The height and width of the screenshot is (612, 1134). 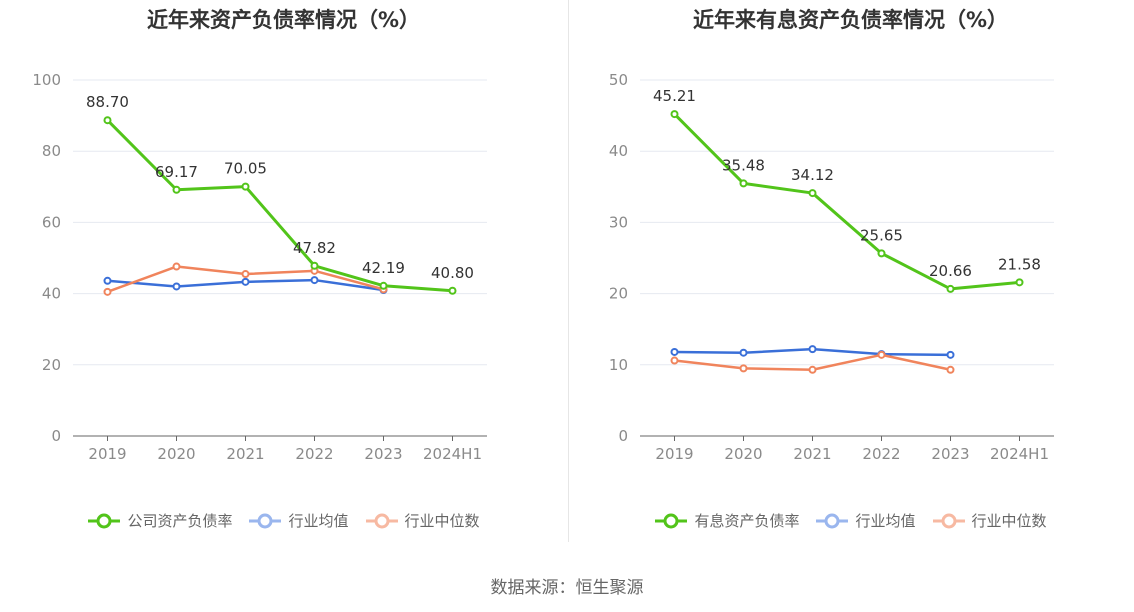 I want to click on data-label: 40.80, so click(x=452, y=273).